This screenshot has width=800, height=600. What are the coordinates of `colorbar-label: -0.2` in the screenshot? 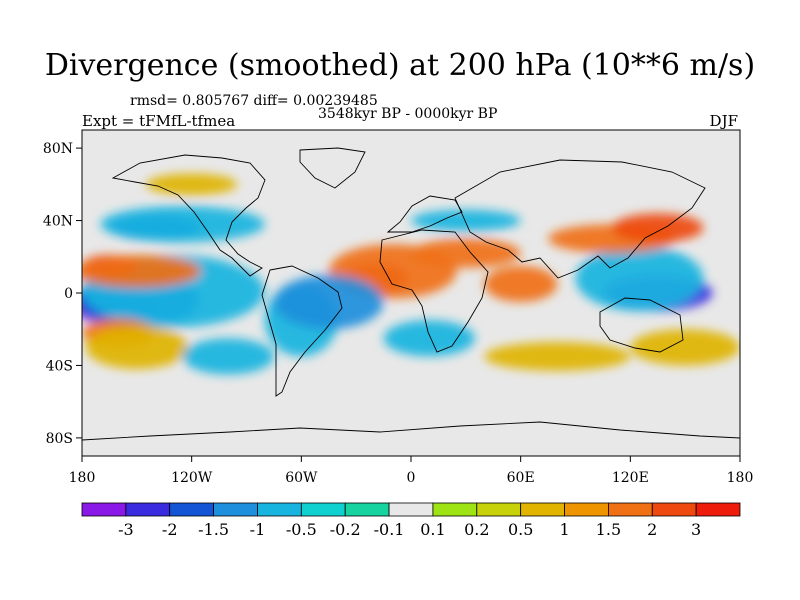 It's located at (345, 529).